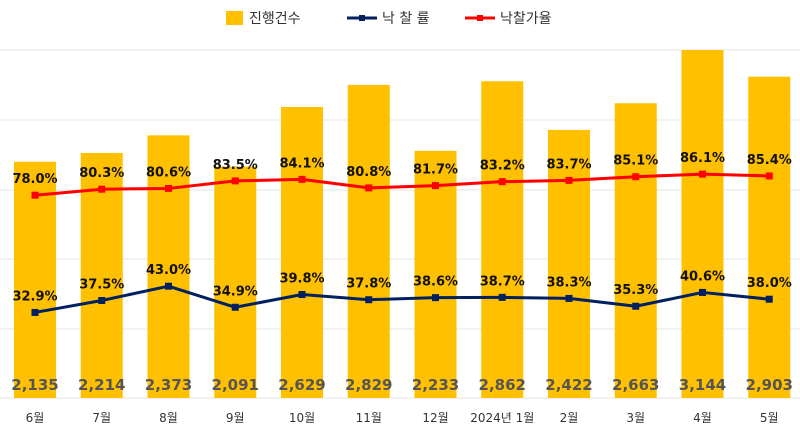  What do you see at coordinates (635, 290) in the screenshot?
I see `value-label-sale-rate: 35.3%` at bounding box center [635, 290].